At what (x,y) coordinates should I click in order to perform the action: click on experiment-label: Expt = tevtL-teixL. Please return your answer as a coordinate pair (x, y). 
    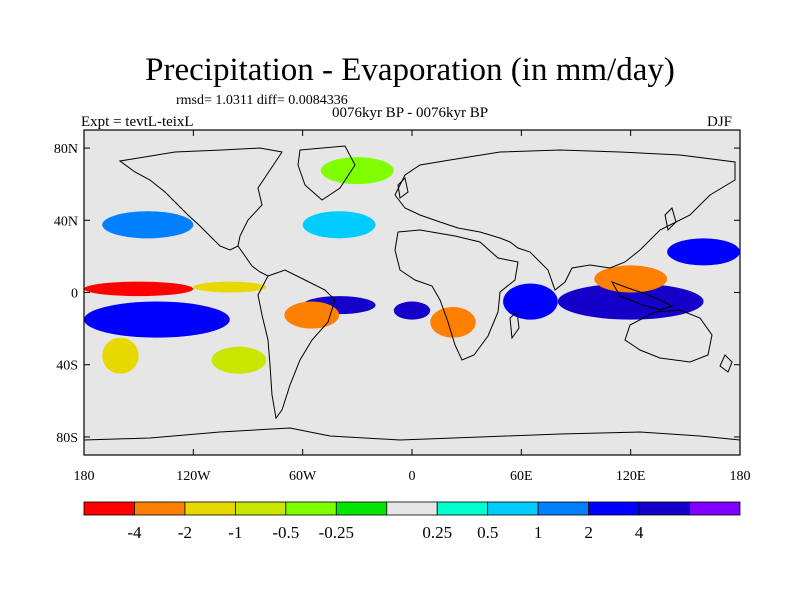
    Looking at the image, I should click on (137, 122).